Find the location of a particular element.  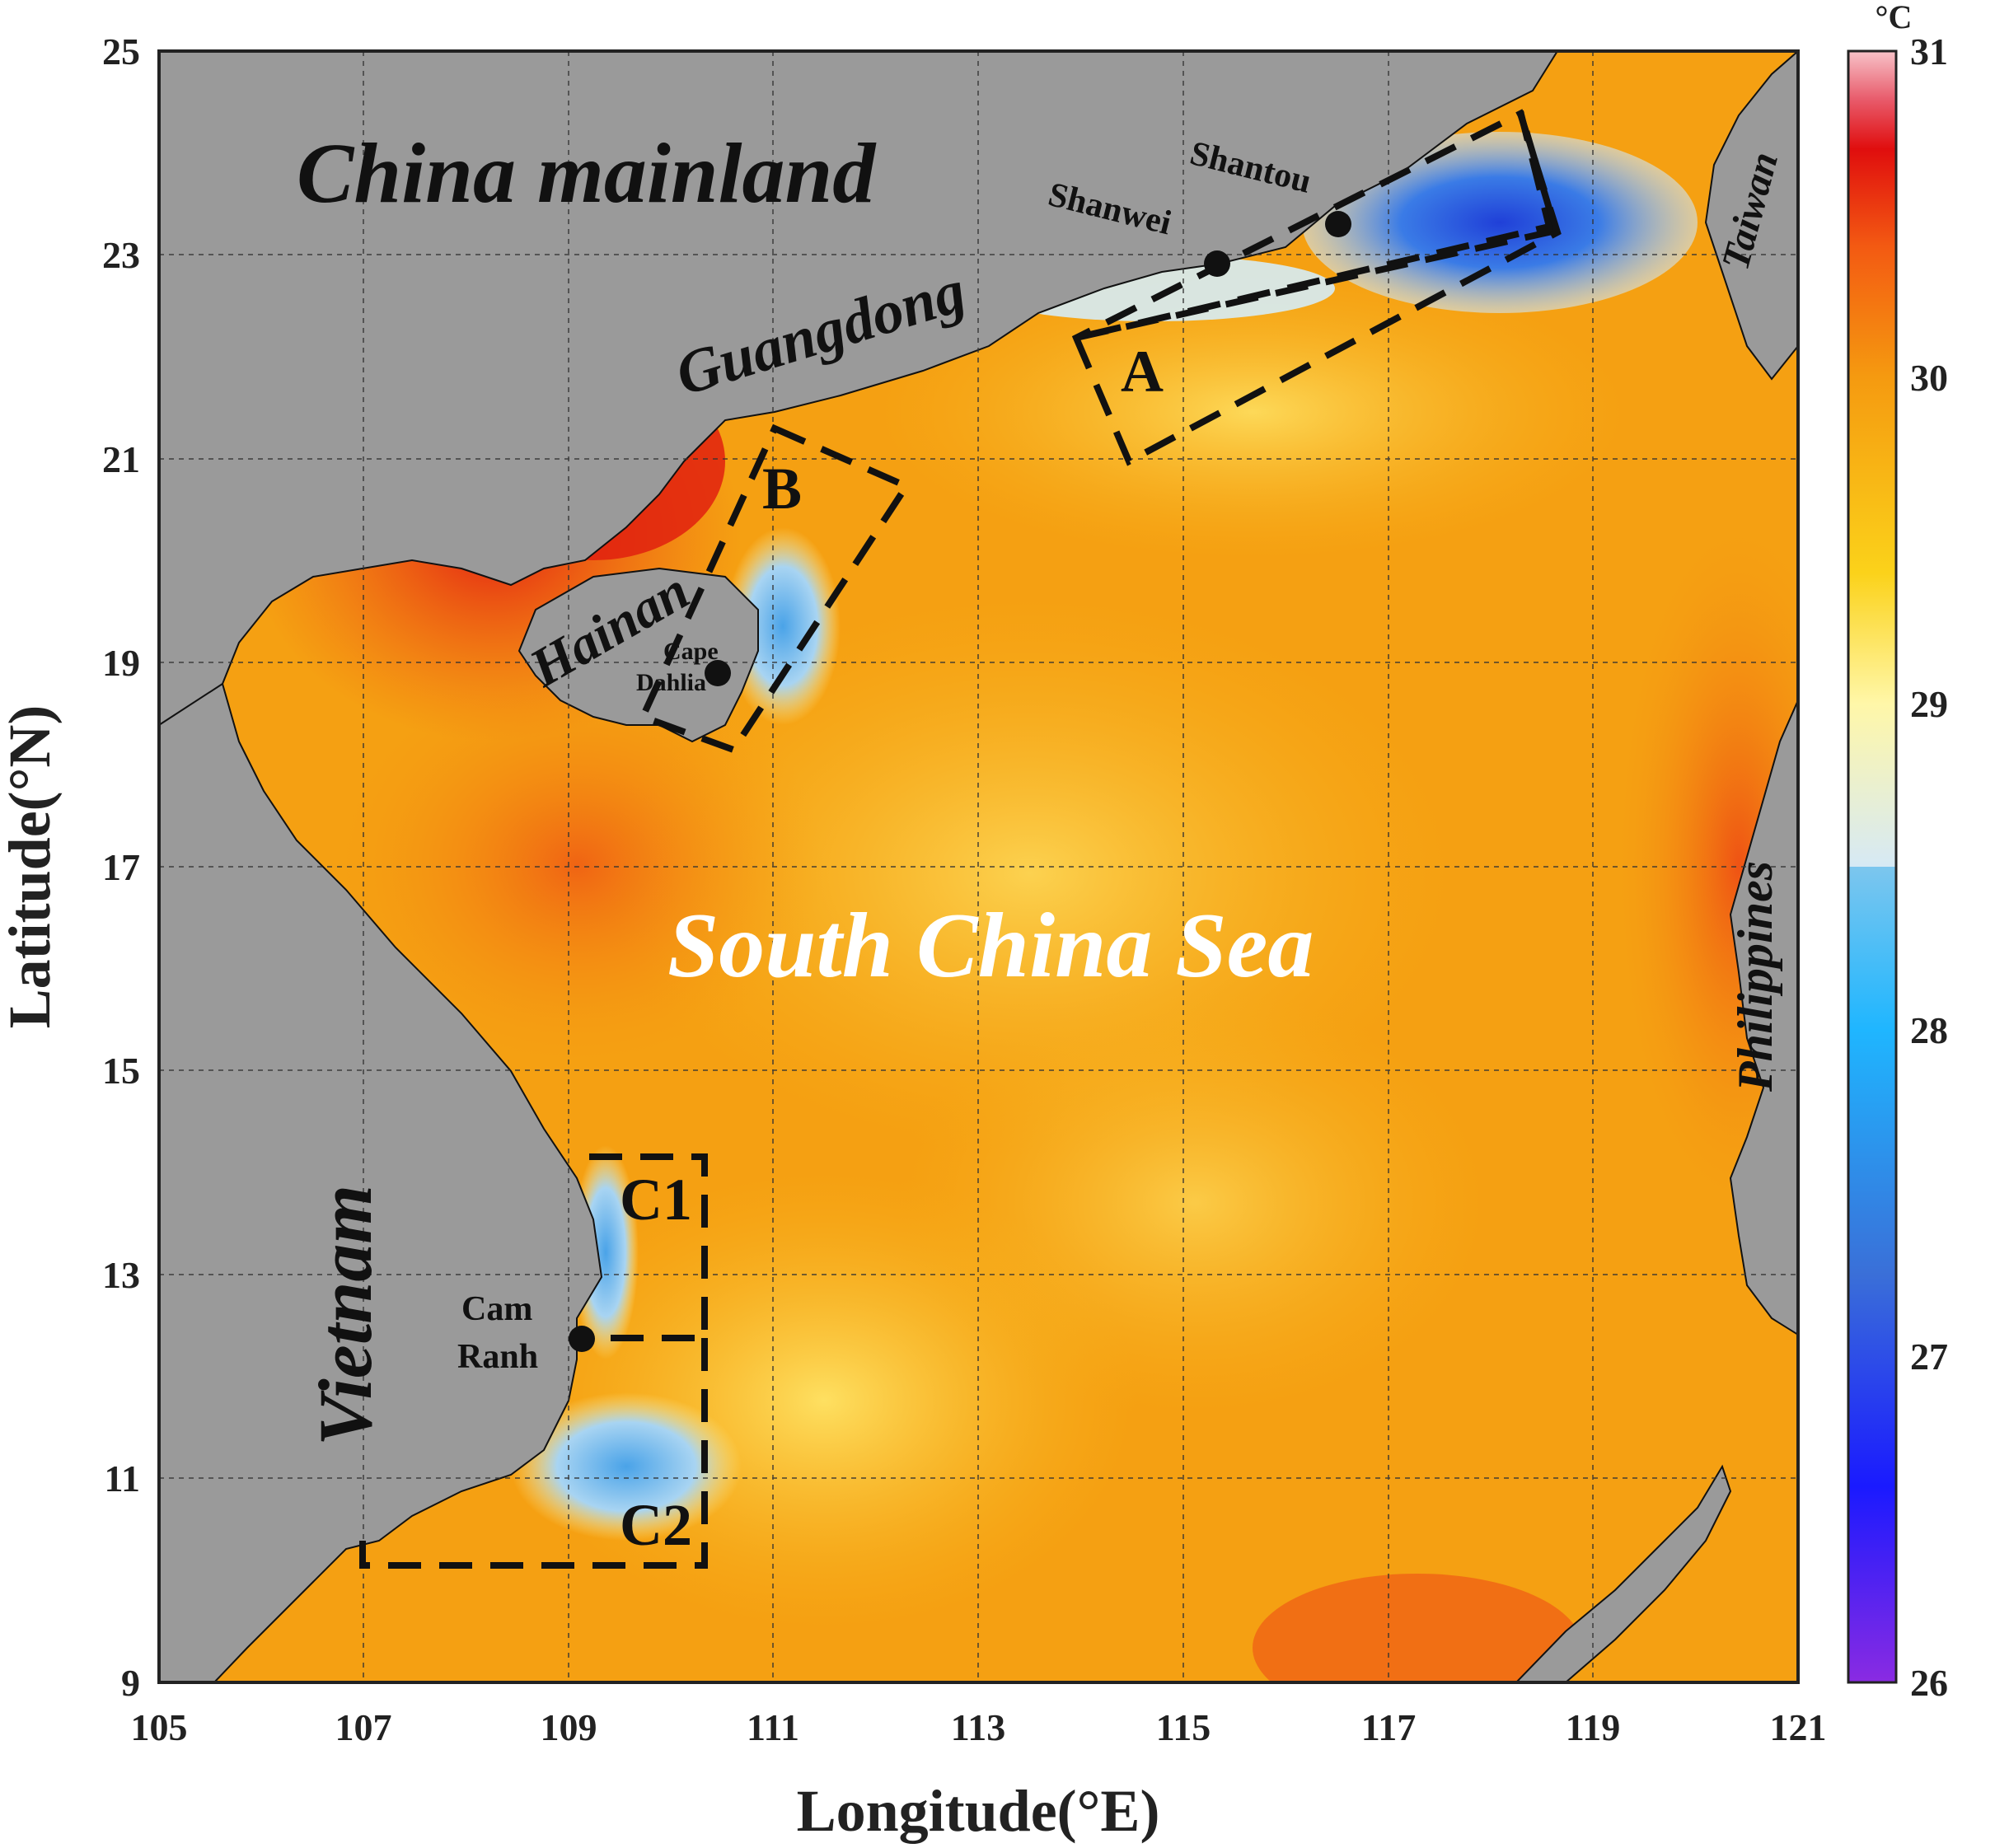

colorbar-tick: 29 is located at coordinates (1929, 704).